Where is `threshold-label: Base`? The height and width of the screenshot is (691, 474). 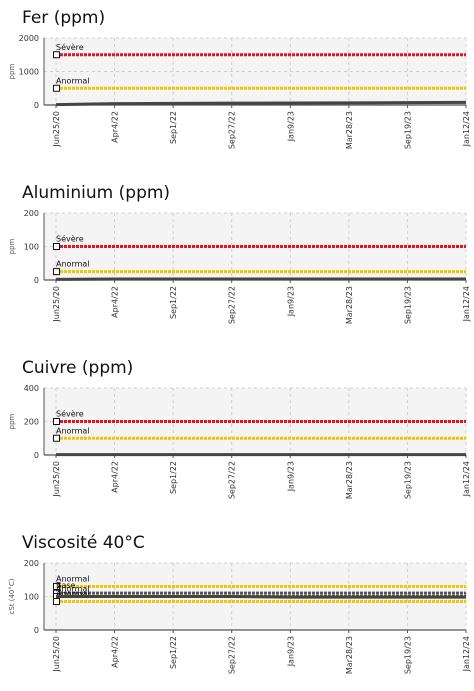 threshold-label: Base is located at coordinates (66, 585).